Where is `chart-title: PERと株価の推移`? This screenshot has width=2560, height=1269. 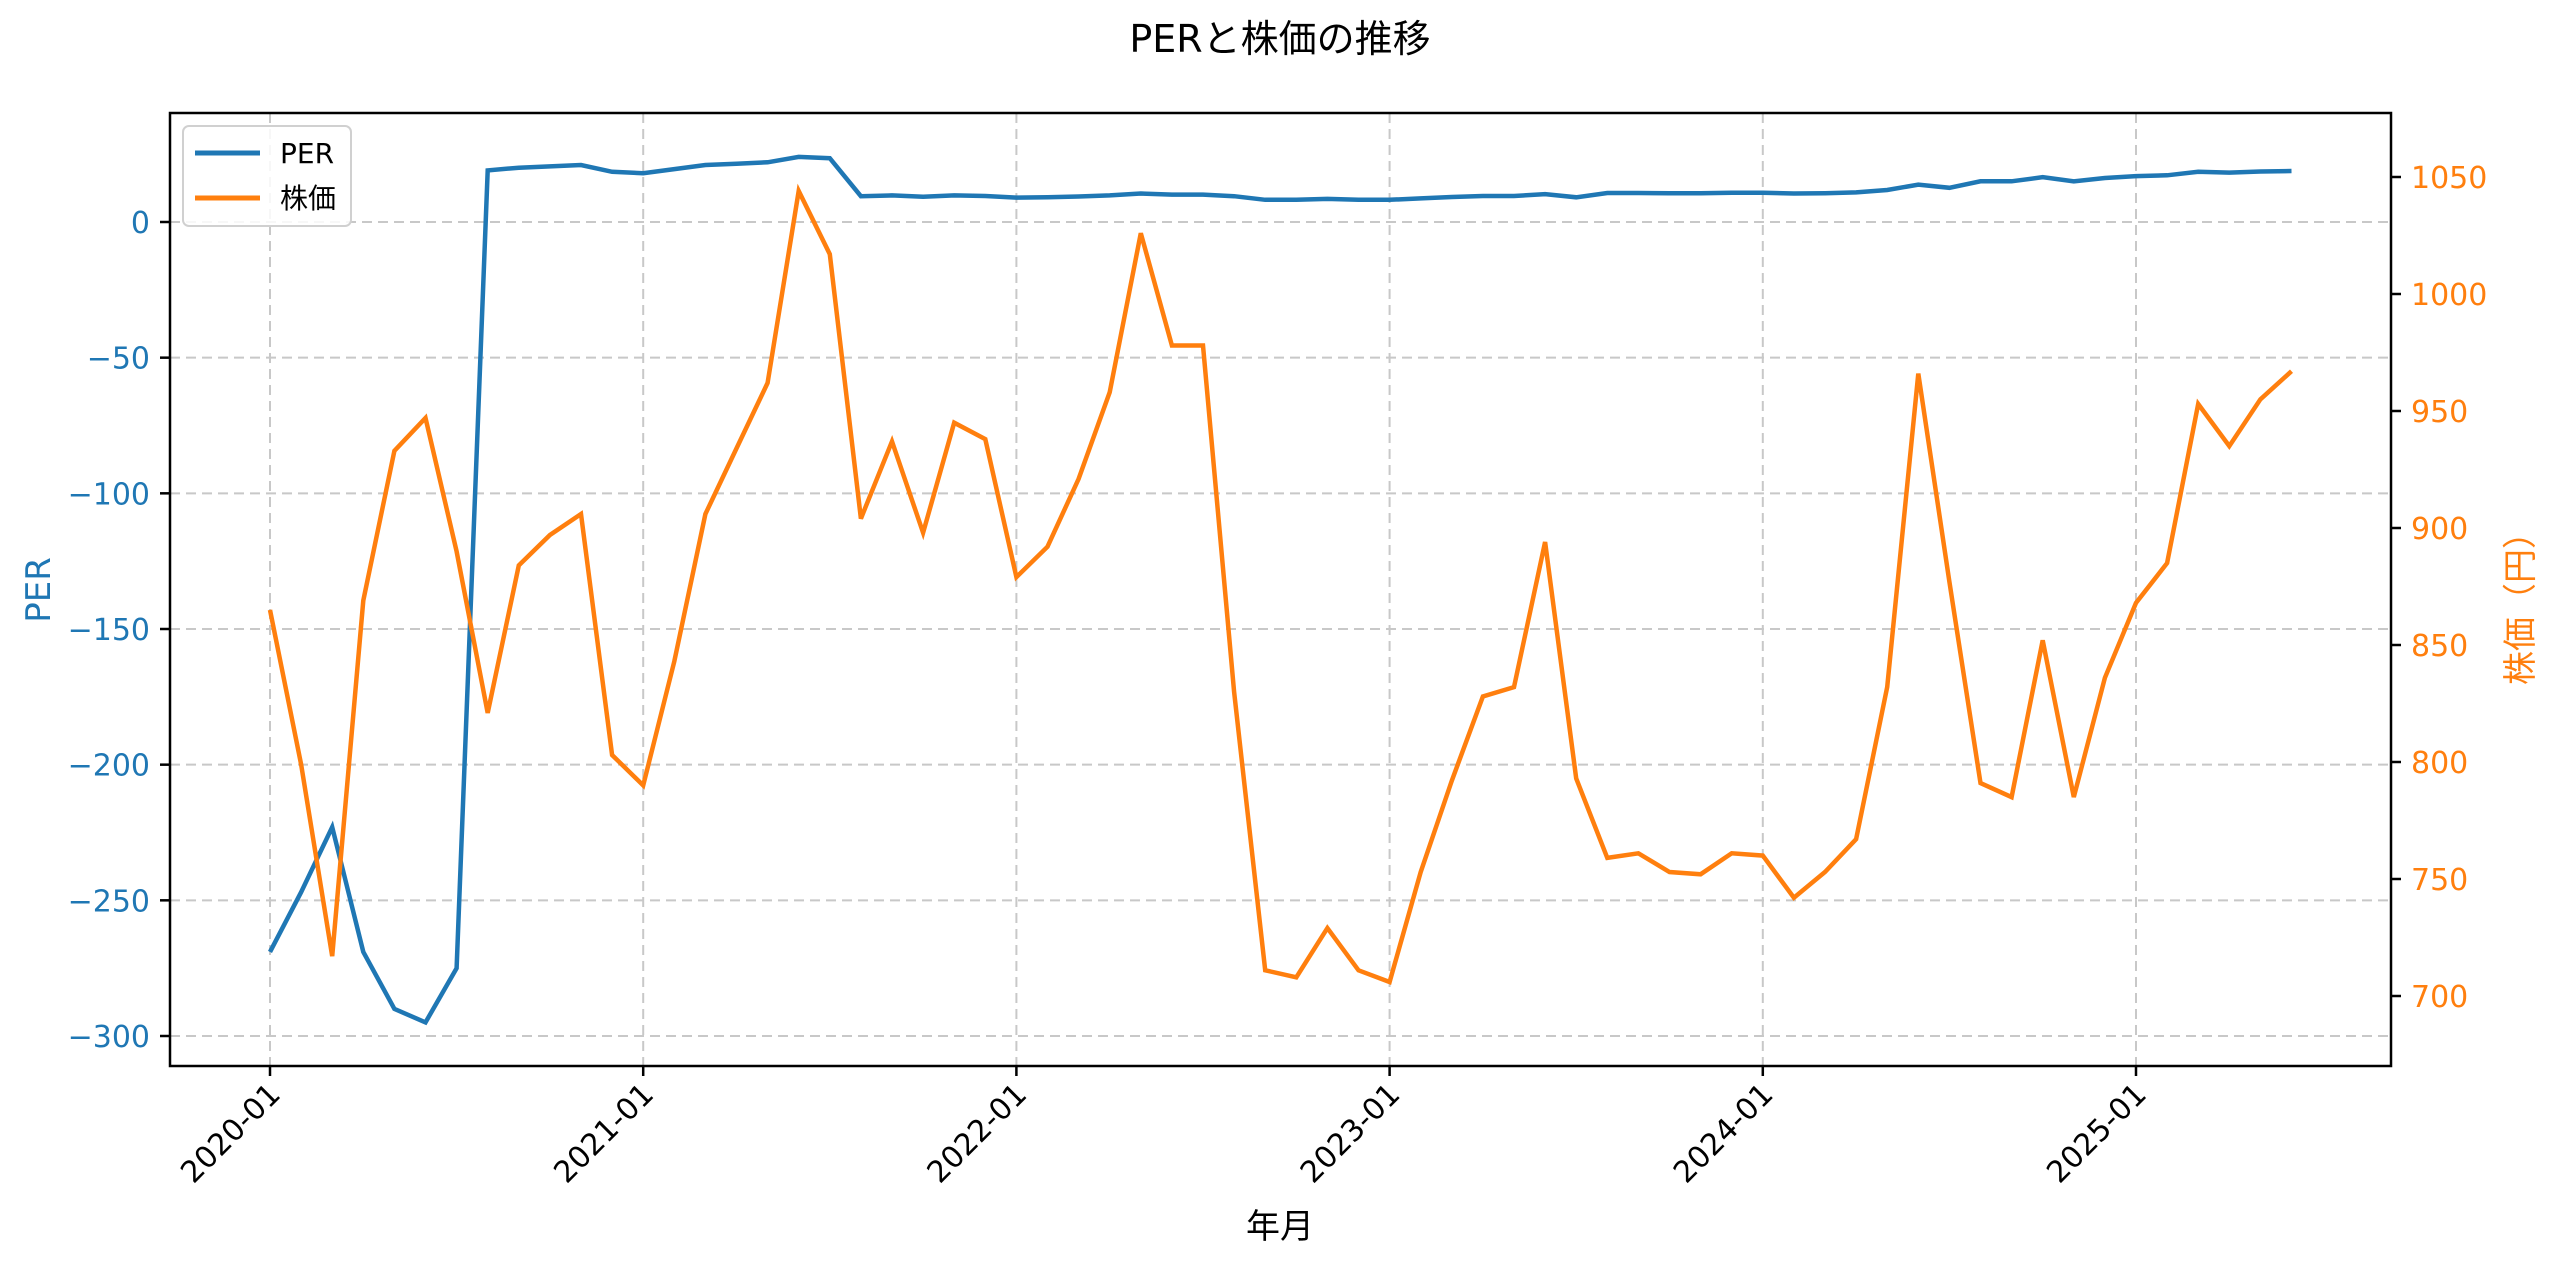 chart-title: PERと株価の推移 is located at coordinates (1279, 39).